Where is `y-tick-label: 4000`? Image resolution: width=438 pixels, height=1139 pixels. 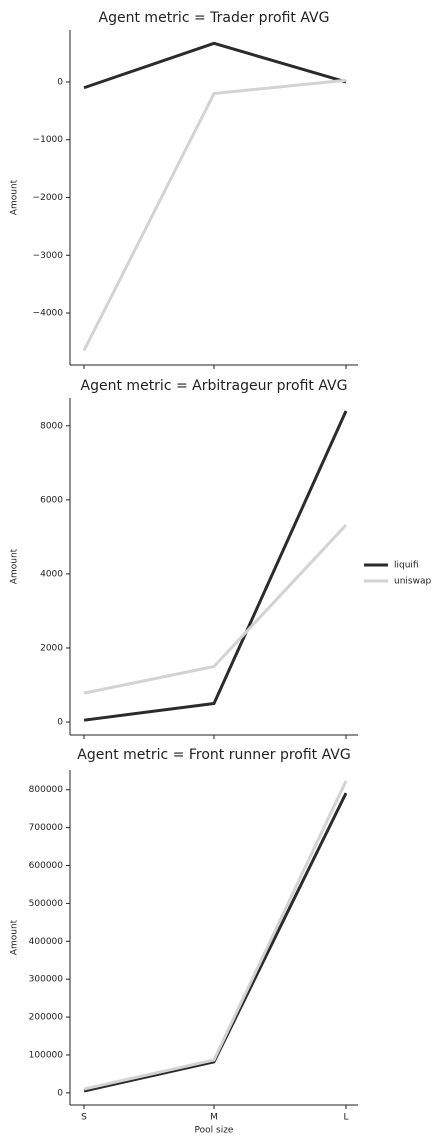
y-tick-label: 4000 is located at coordinates (51, 574).